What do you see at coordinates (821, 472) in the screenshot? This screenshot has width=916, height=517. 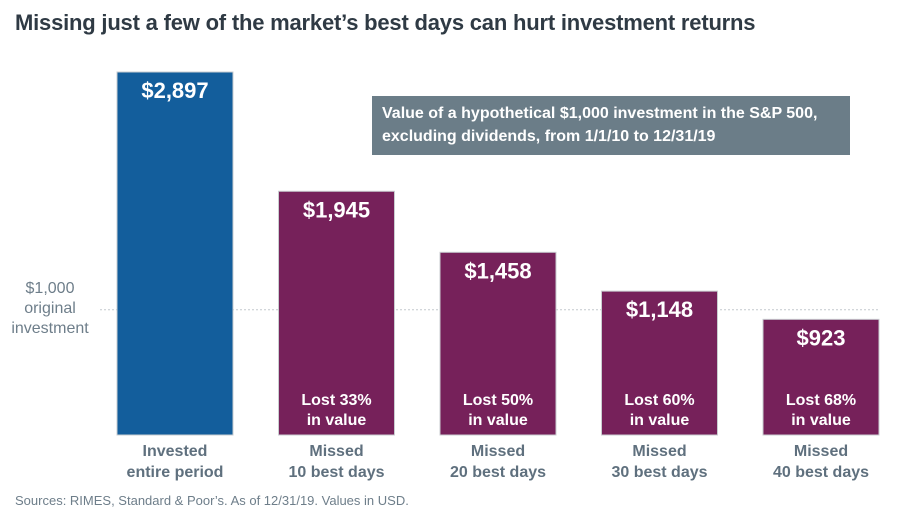 I see `category-label: 40 best days` at bounding box center [821, 472].